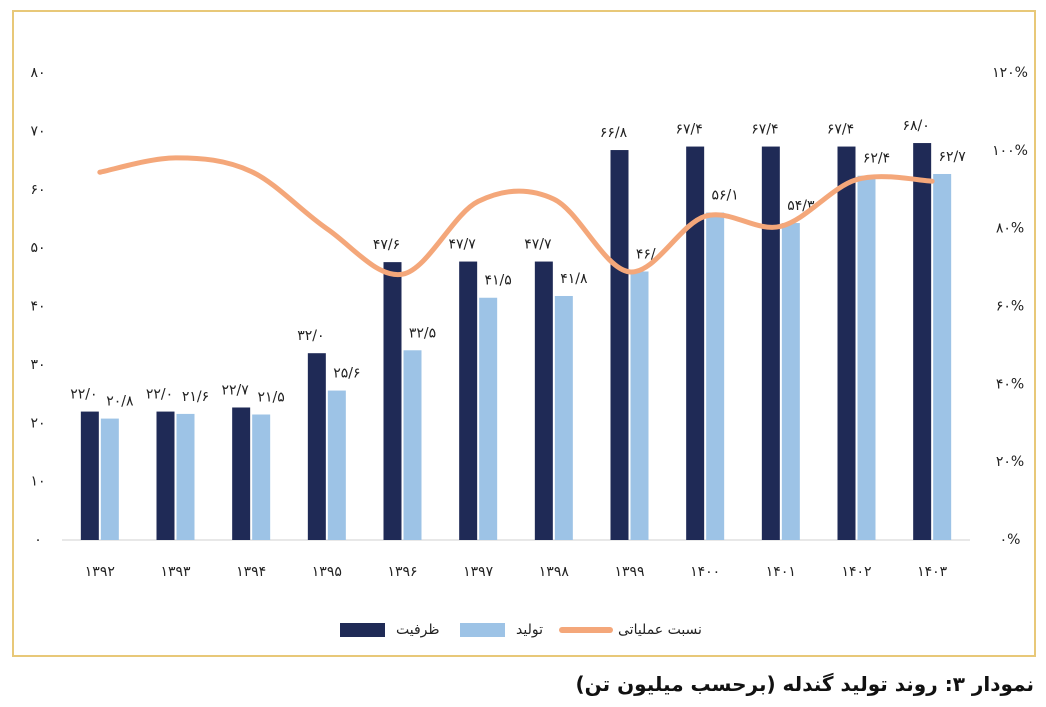  I want to click on legend-label: ظرفیت, so click(418, 630).